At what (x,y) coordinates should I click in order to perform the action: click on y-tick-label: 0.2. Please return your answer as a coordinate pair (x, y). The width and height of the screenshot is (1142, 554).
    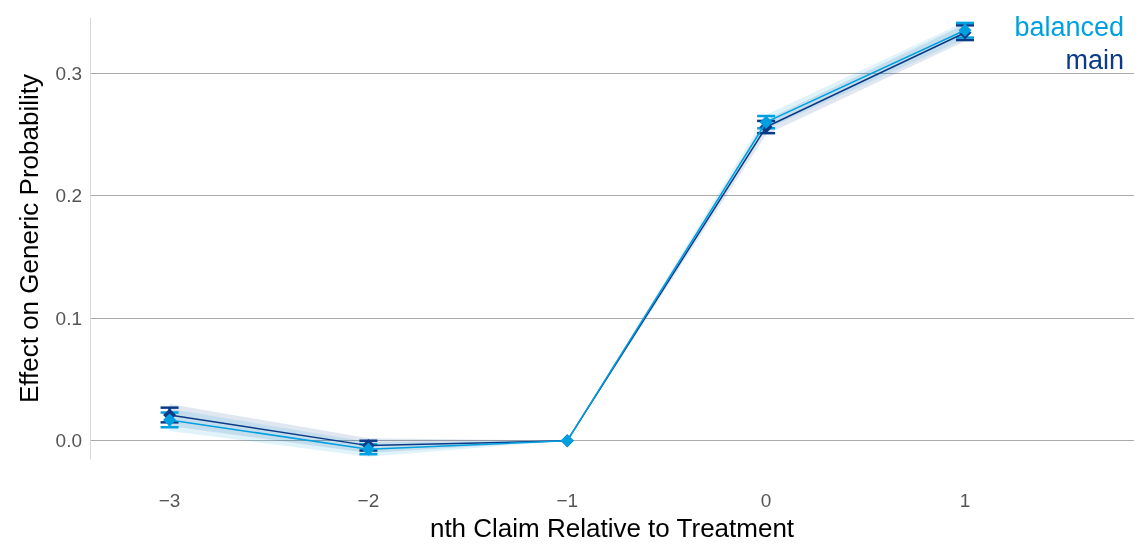
    Looking at the image, I should click on (68, 196).